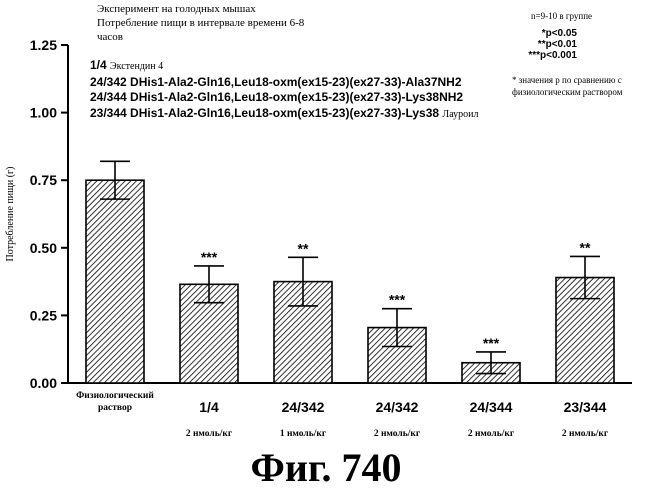 This screenshot has width=652, height=500. I want to click on experiment-title-line-3: часов, so click(200, 37).